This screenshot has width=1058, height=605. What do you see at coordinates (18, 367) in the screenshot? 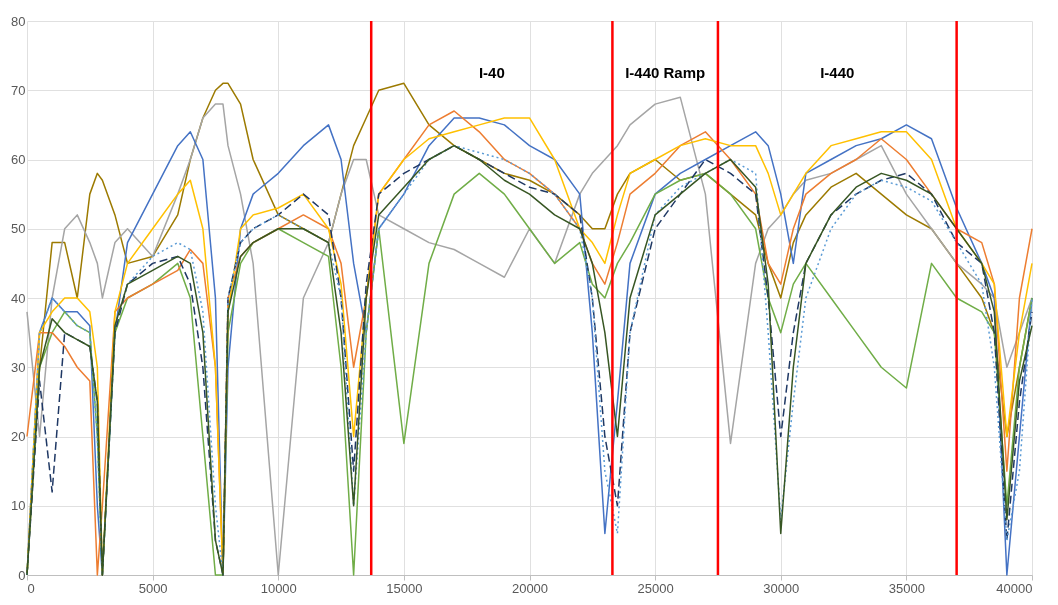
I see `y-tick-label: 30` at bounding box center [18, 367].